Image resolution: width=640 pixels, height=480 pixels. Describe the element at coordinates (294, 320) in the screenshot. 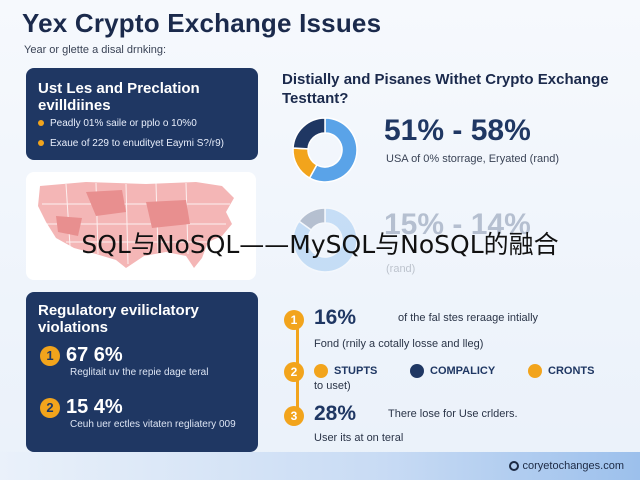

I see `list-item-badge: 1` at that location.